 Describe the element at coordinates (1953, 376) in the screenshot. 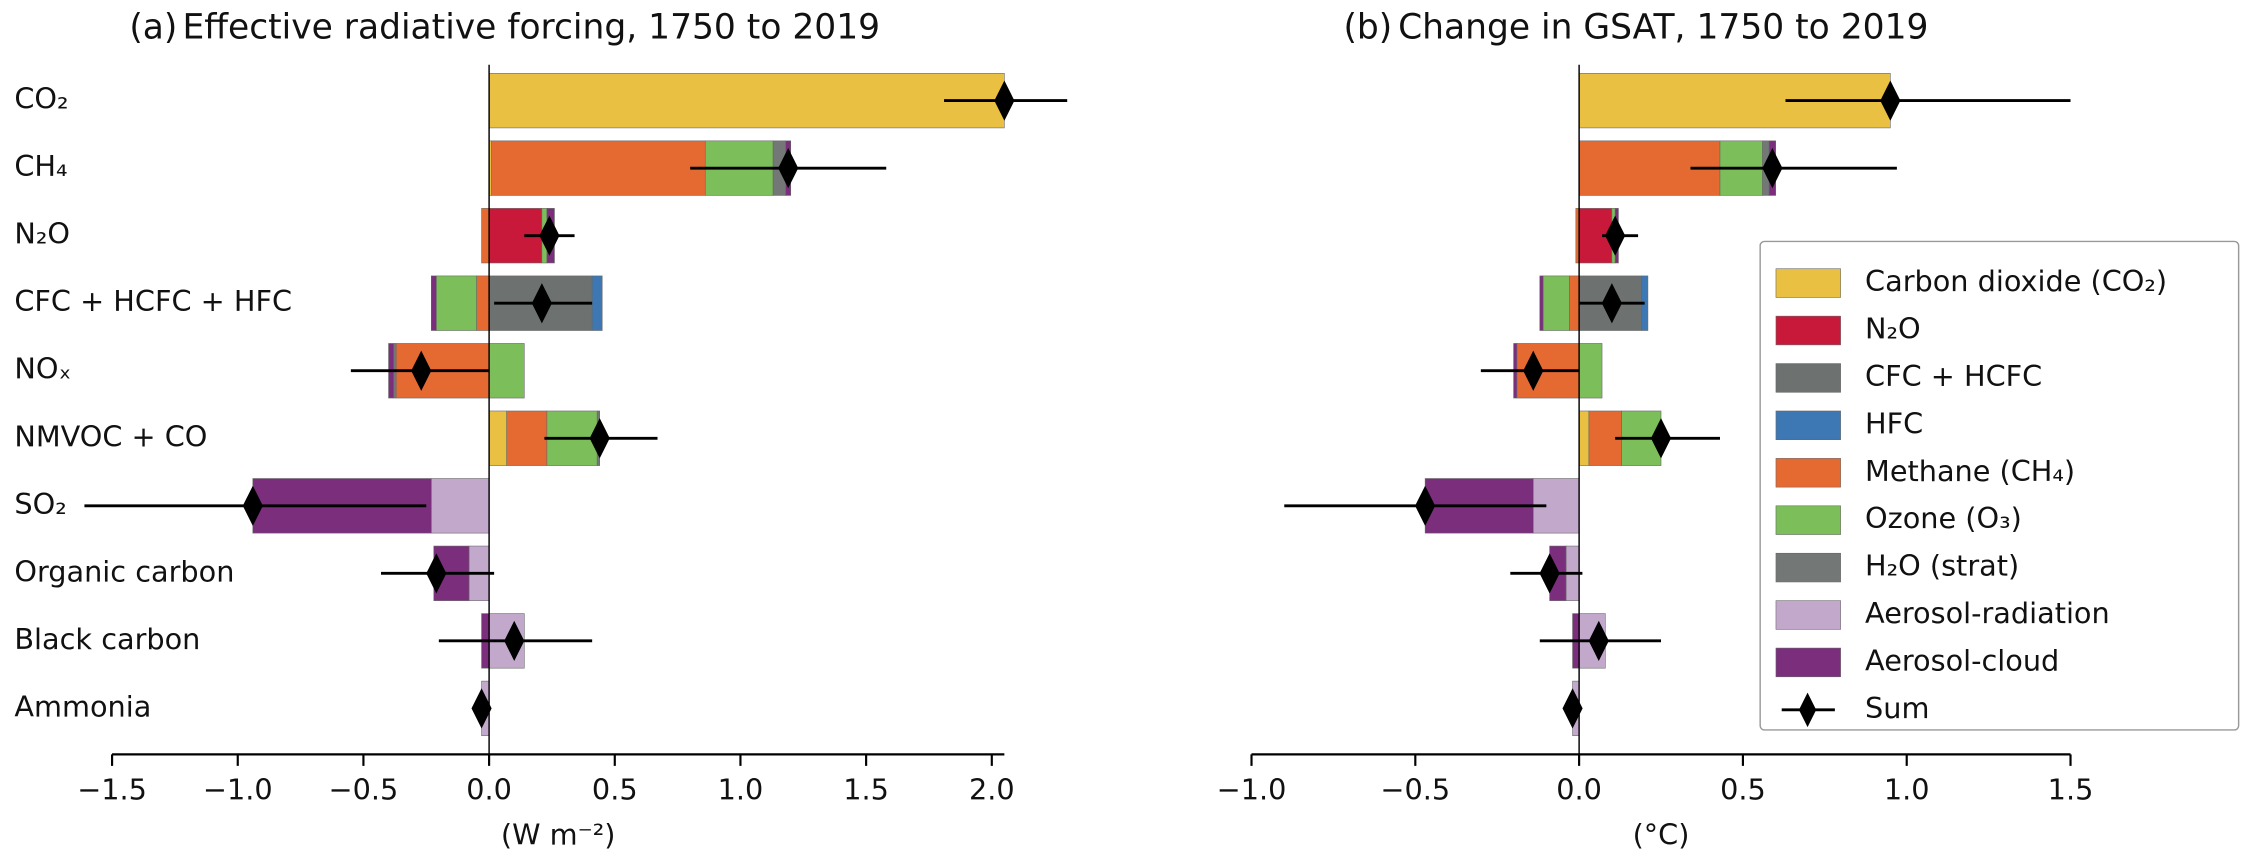

I see `legend-label: CFC + HCFC` at that location.